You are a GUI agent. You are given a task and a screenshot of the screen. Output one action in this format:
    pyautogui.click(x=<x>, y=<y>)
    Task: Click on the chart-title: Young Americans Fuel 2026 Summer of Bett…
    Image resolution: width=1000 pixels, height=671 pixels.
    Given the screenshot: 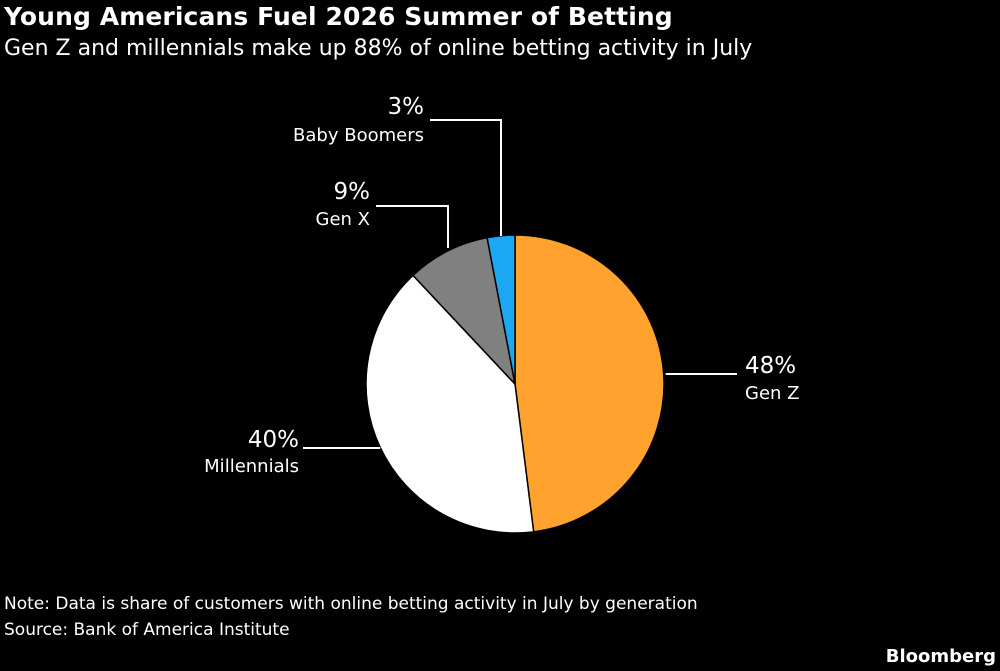 What is the action you would take?
    pyautogui.click(x=338, y=16)
    